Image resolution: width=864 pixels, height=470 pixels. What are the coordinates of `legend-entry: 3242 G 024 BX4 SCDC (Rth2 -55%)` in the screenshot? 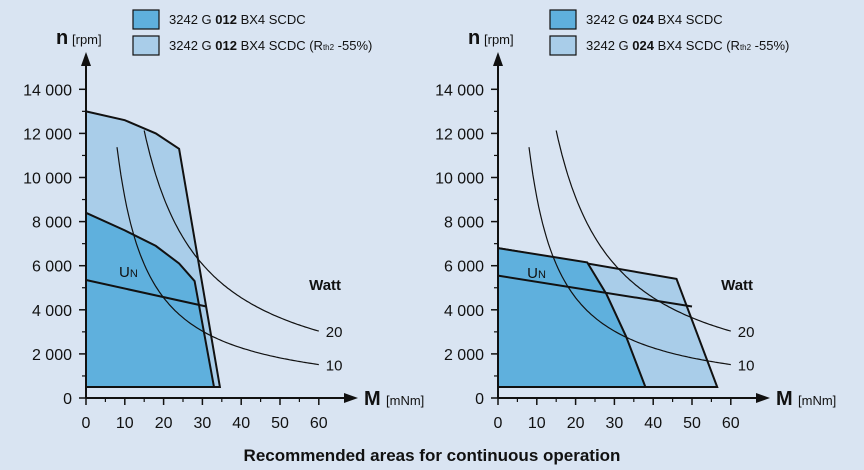 It's located at (687, 45).